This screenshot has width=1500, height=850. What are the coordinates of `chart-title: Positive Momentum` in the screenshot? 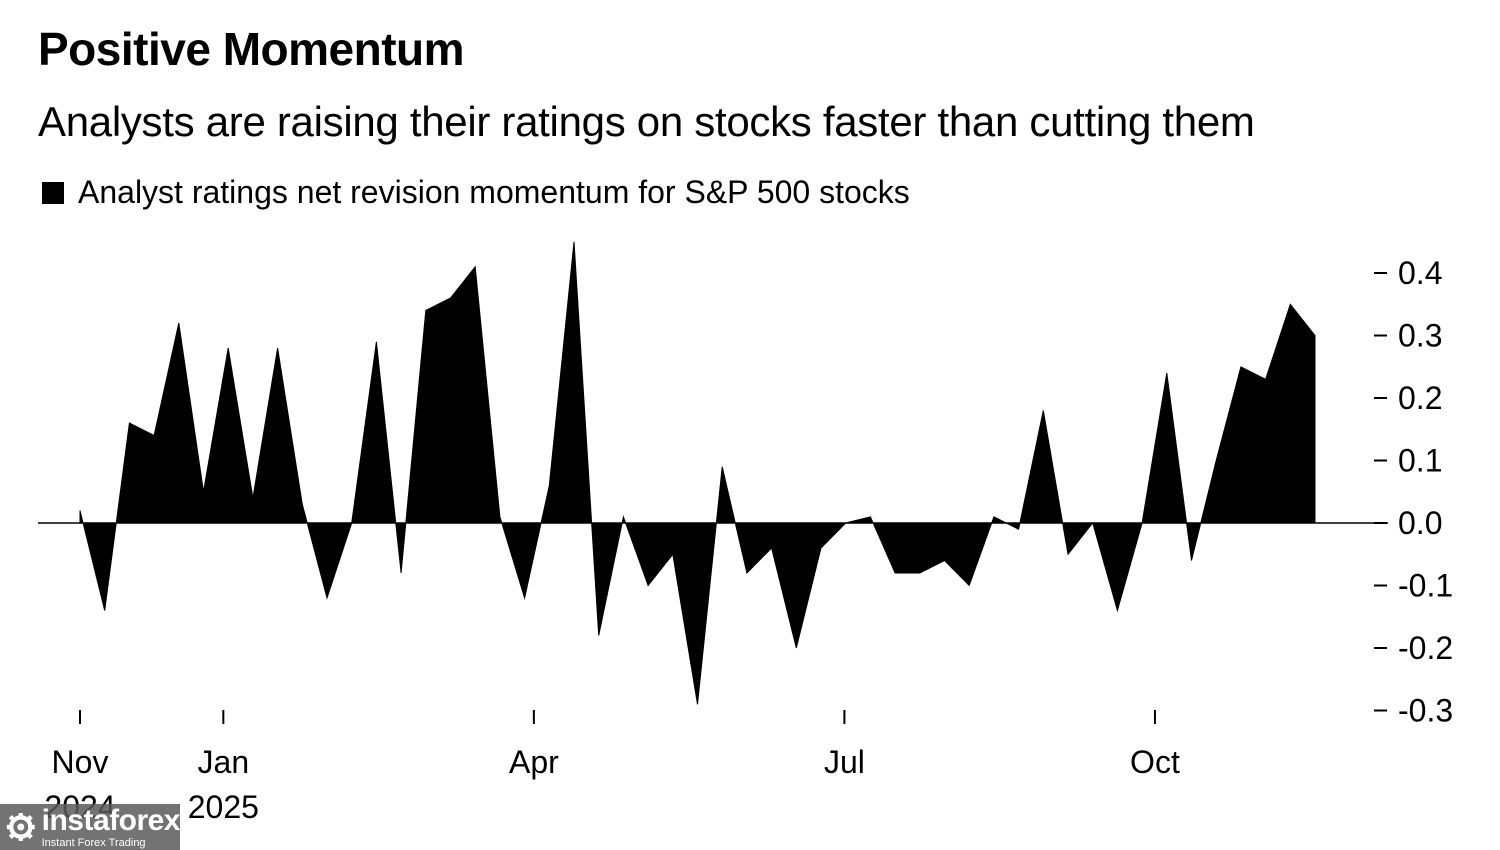 It's located at (251, 49).